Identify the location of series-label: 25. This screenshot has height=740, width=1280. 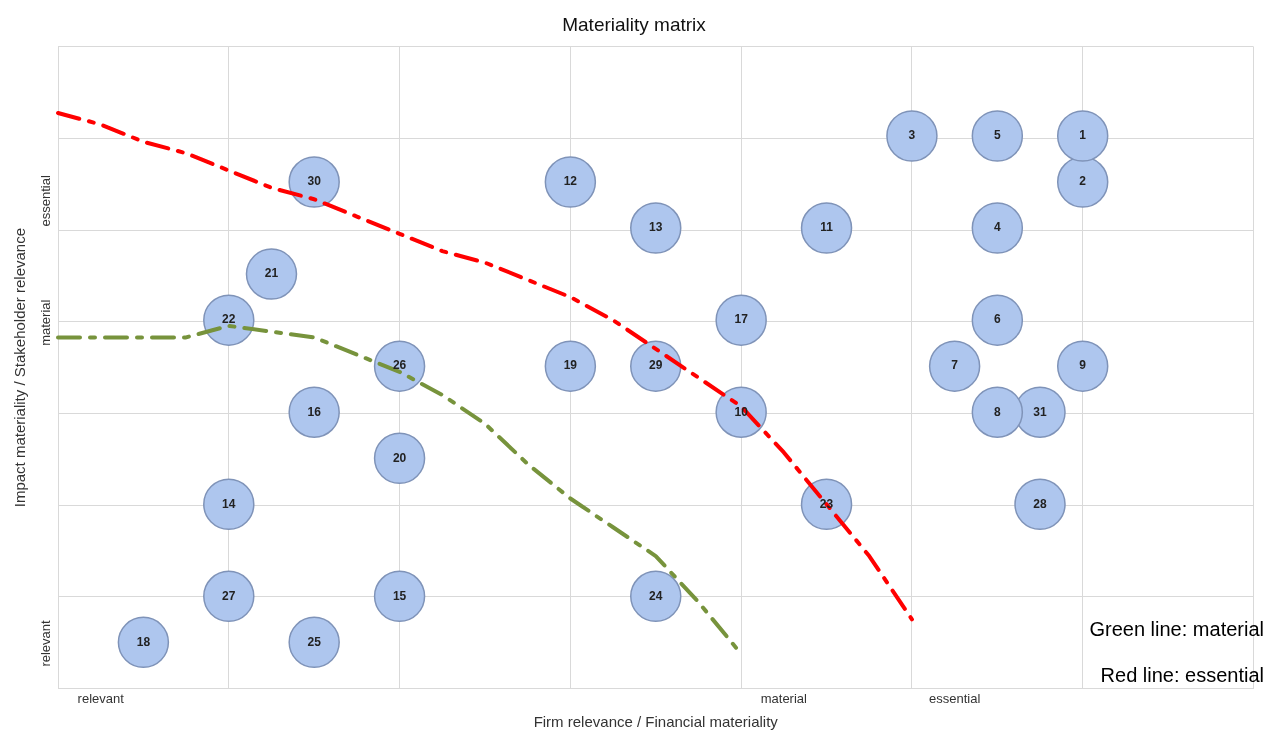
(314, 641).